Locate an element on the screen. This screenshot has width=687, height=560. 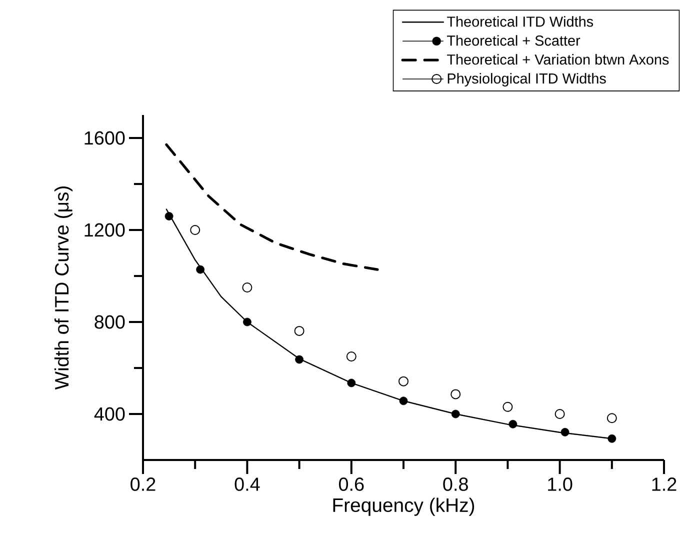
x-tick-label: 1.0 is located at coordinates (560, 484).